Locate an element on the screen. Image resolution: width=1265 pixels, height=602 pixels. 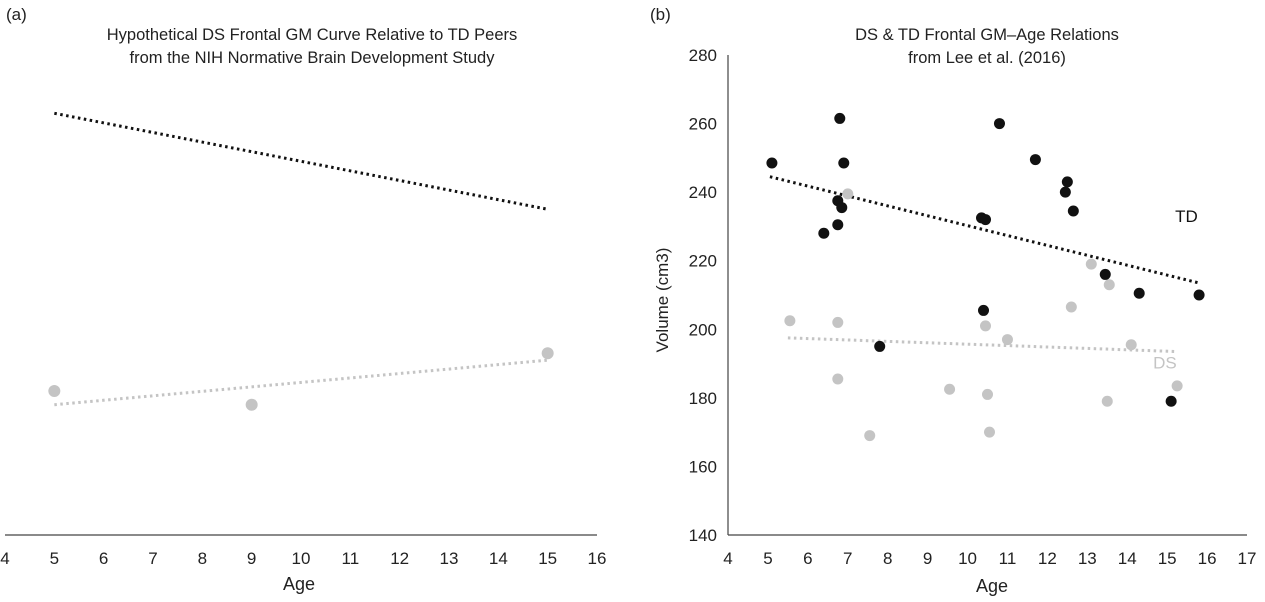
chart-a-x-tick-label: 5 is located at coordinates (54, 558).